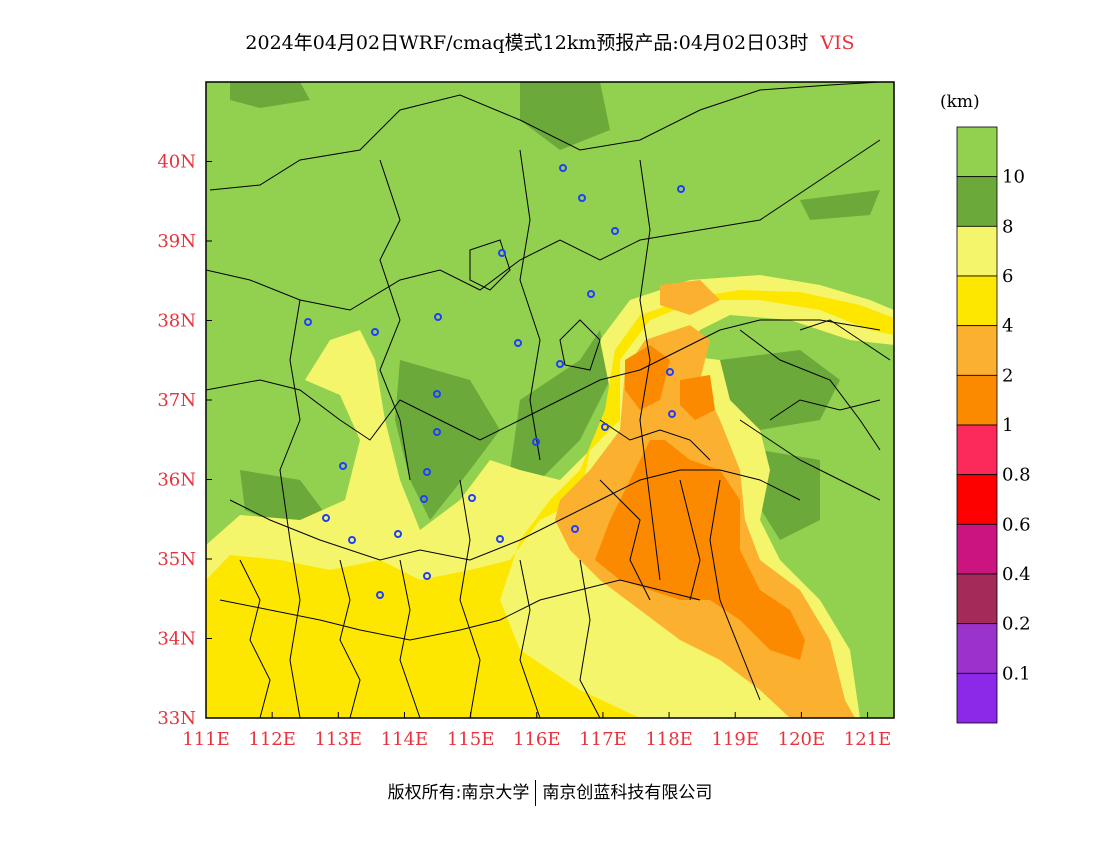 This screenshot has height=850, width=1100. What do you see at coordinates (1007, 226) in the screenshot?
I see `colorbar-label: 8` at bounding box center [1007, 226].